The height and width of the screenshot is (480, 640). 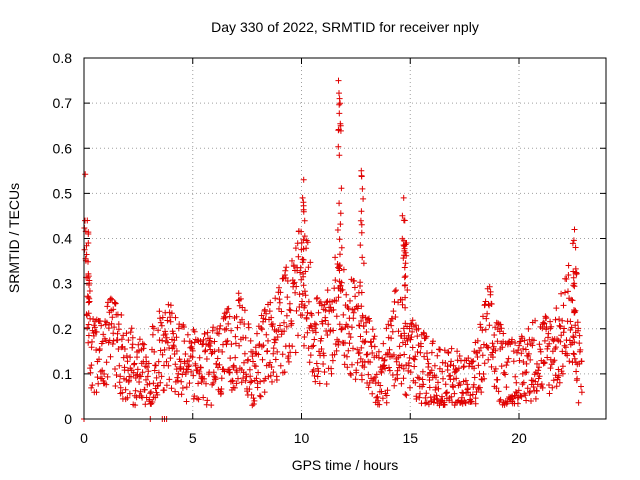 What do you see at coordinates (63, 284) in the screenshot?
I see `y-tick-label: 0.3` at bounding box center [63, 284].